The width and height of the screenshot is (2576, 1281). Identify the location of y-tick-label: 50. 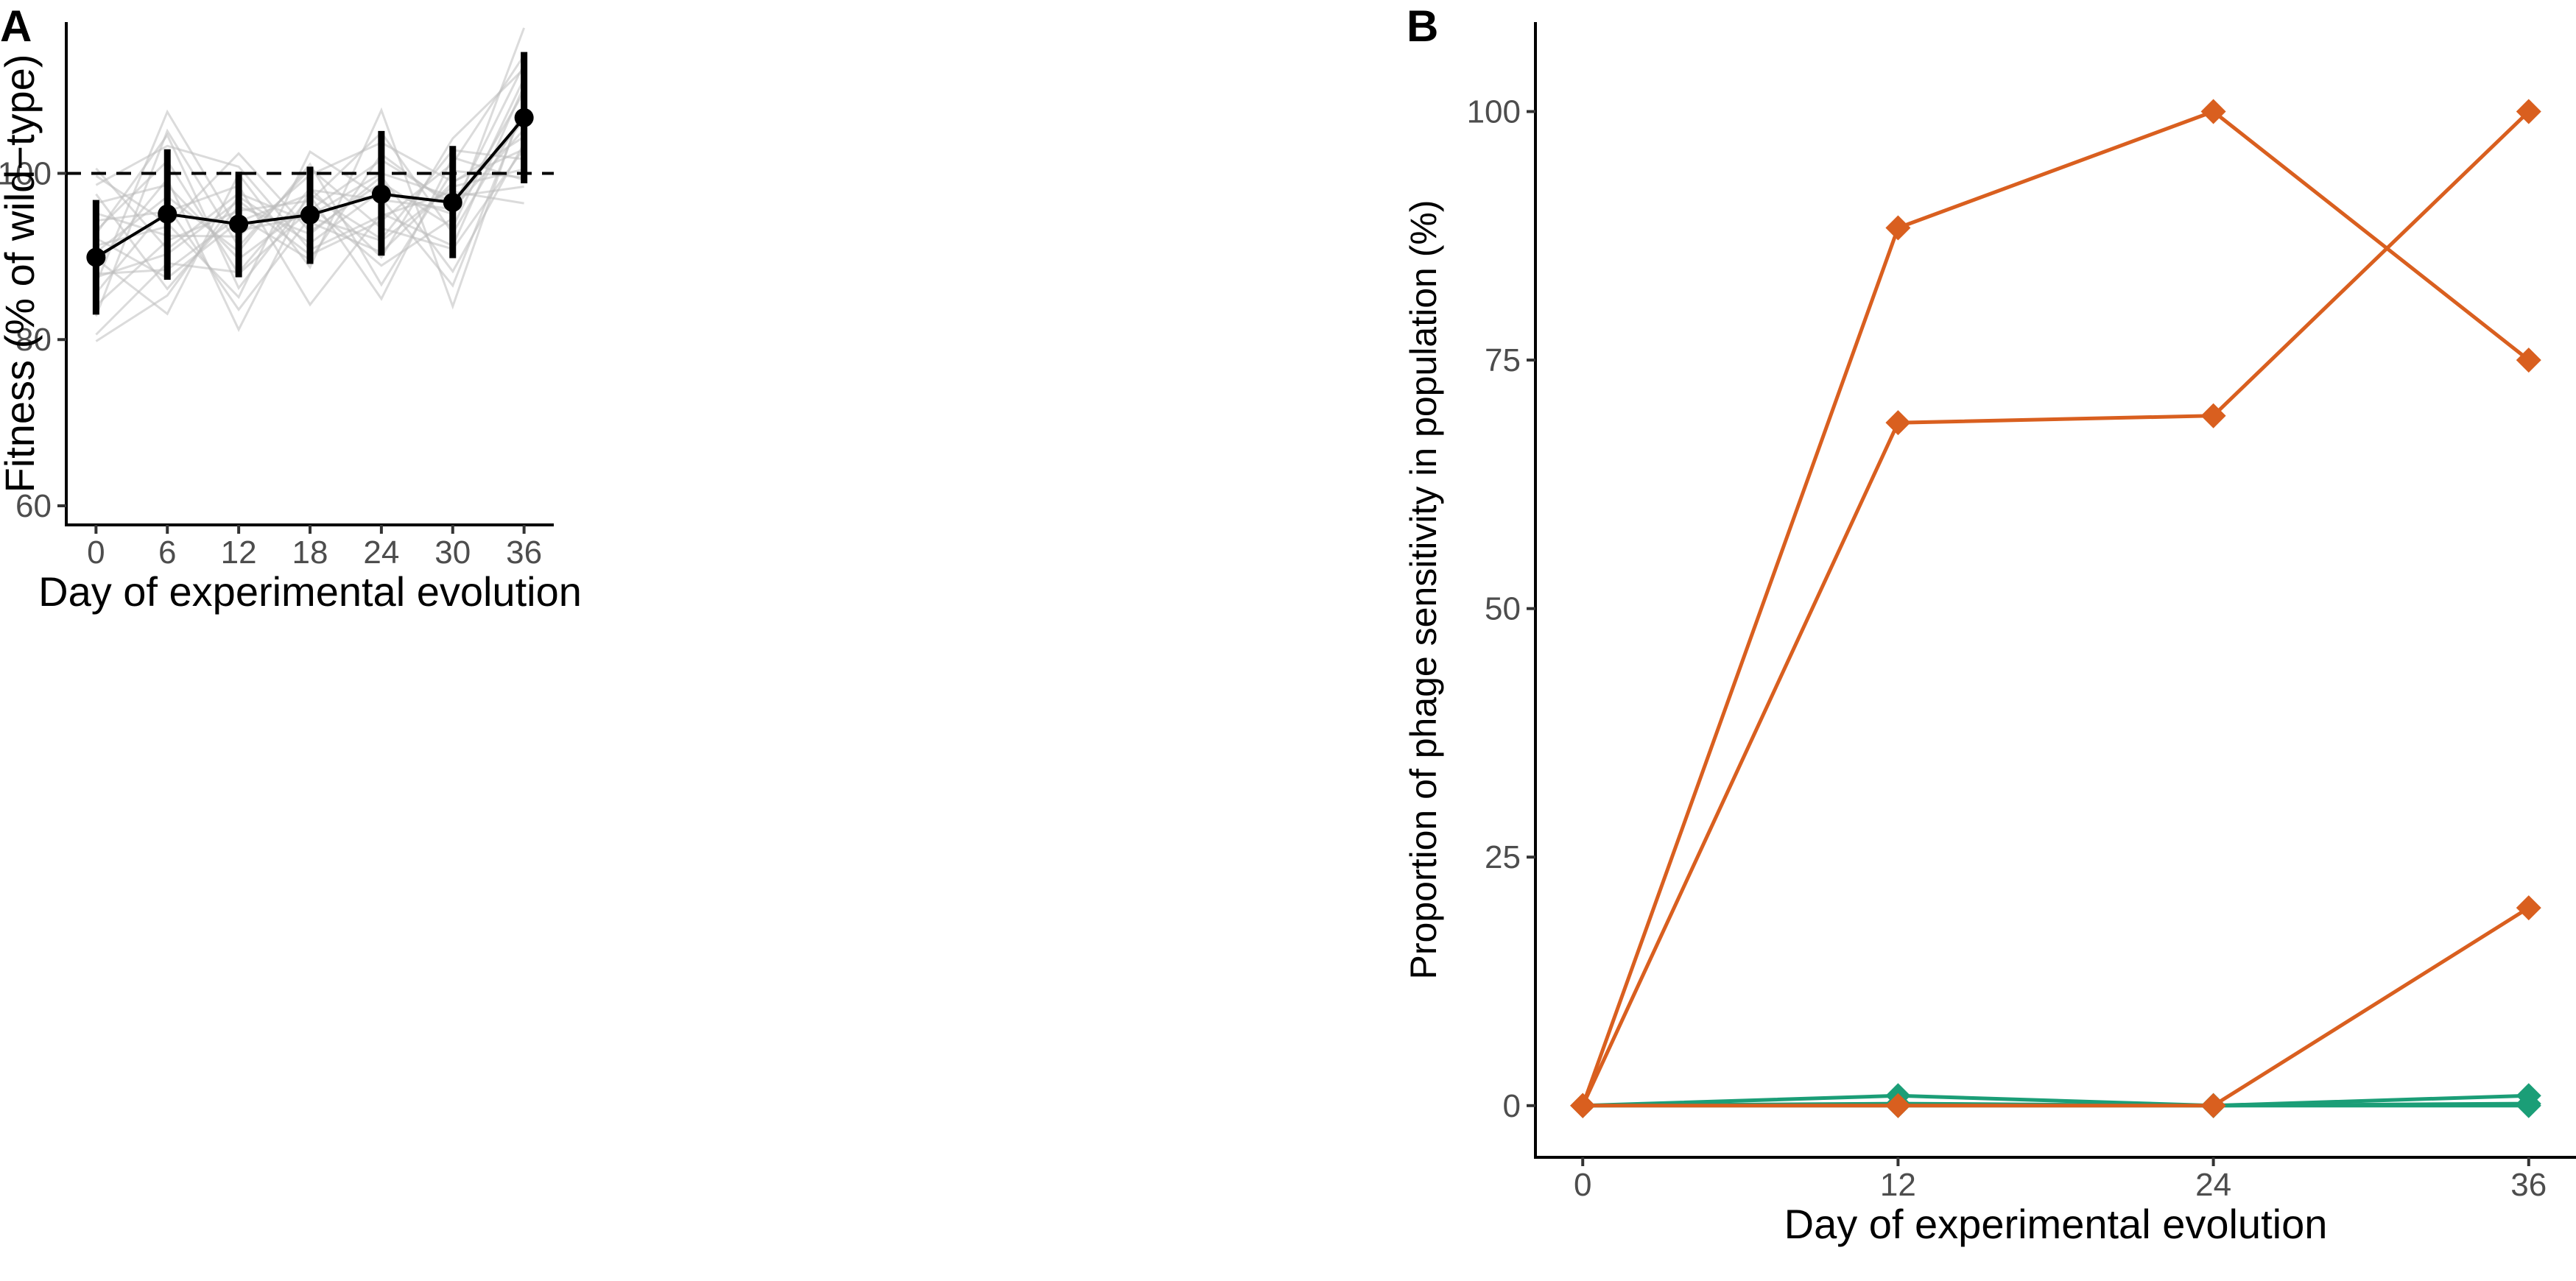
(1503, 609).